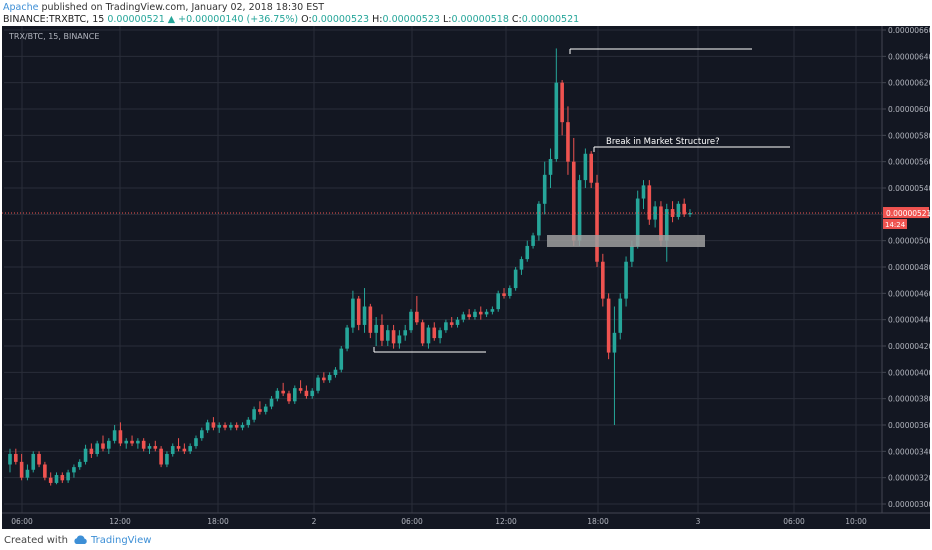 The image size is (932, 550). What do you see at coordinates (136, 19) in the screenshot?
I see `last-price: 0.00000521` at bounding box center [136, 19].